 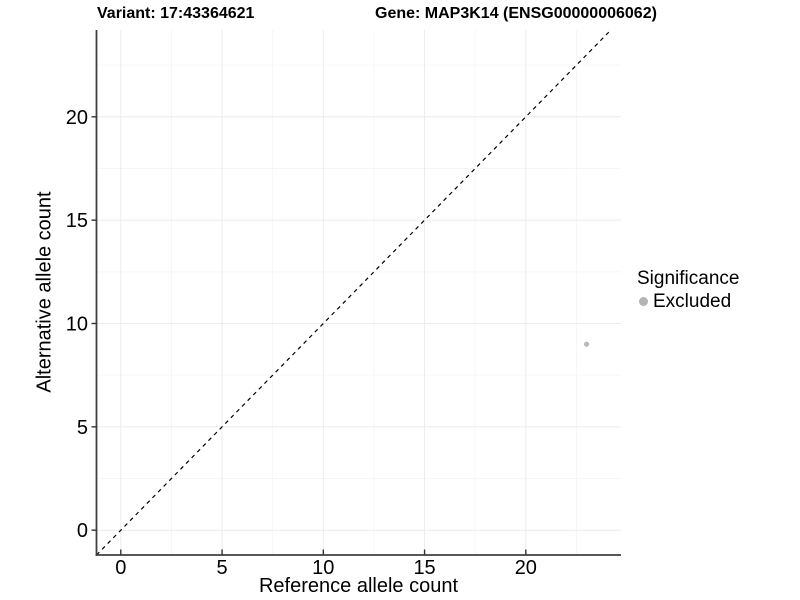 I want to click on legend-title: Significance, so click(x=688, y=278).